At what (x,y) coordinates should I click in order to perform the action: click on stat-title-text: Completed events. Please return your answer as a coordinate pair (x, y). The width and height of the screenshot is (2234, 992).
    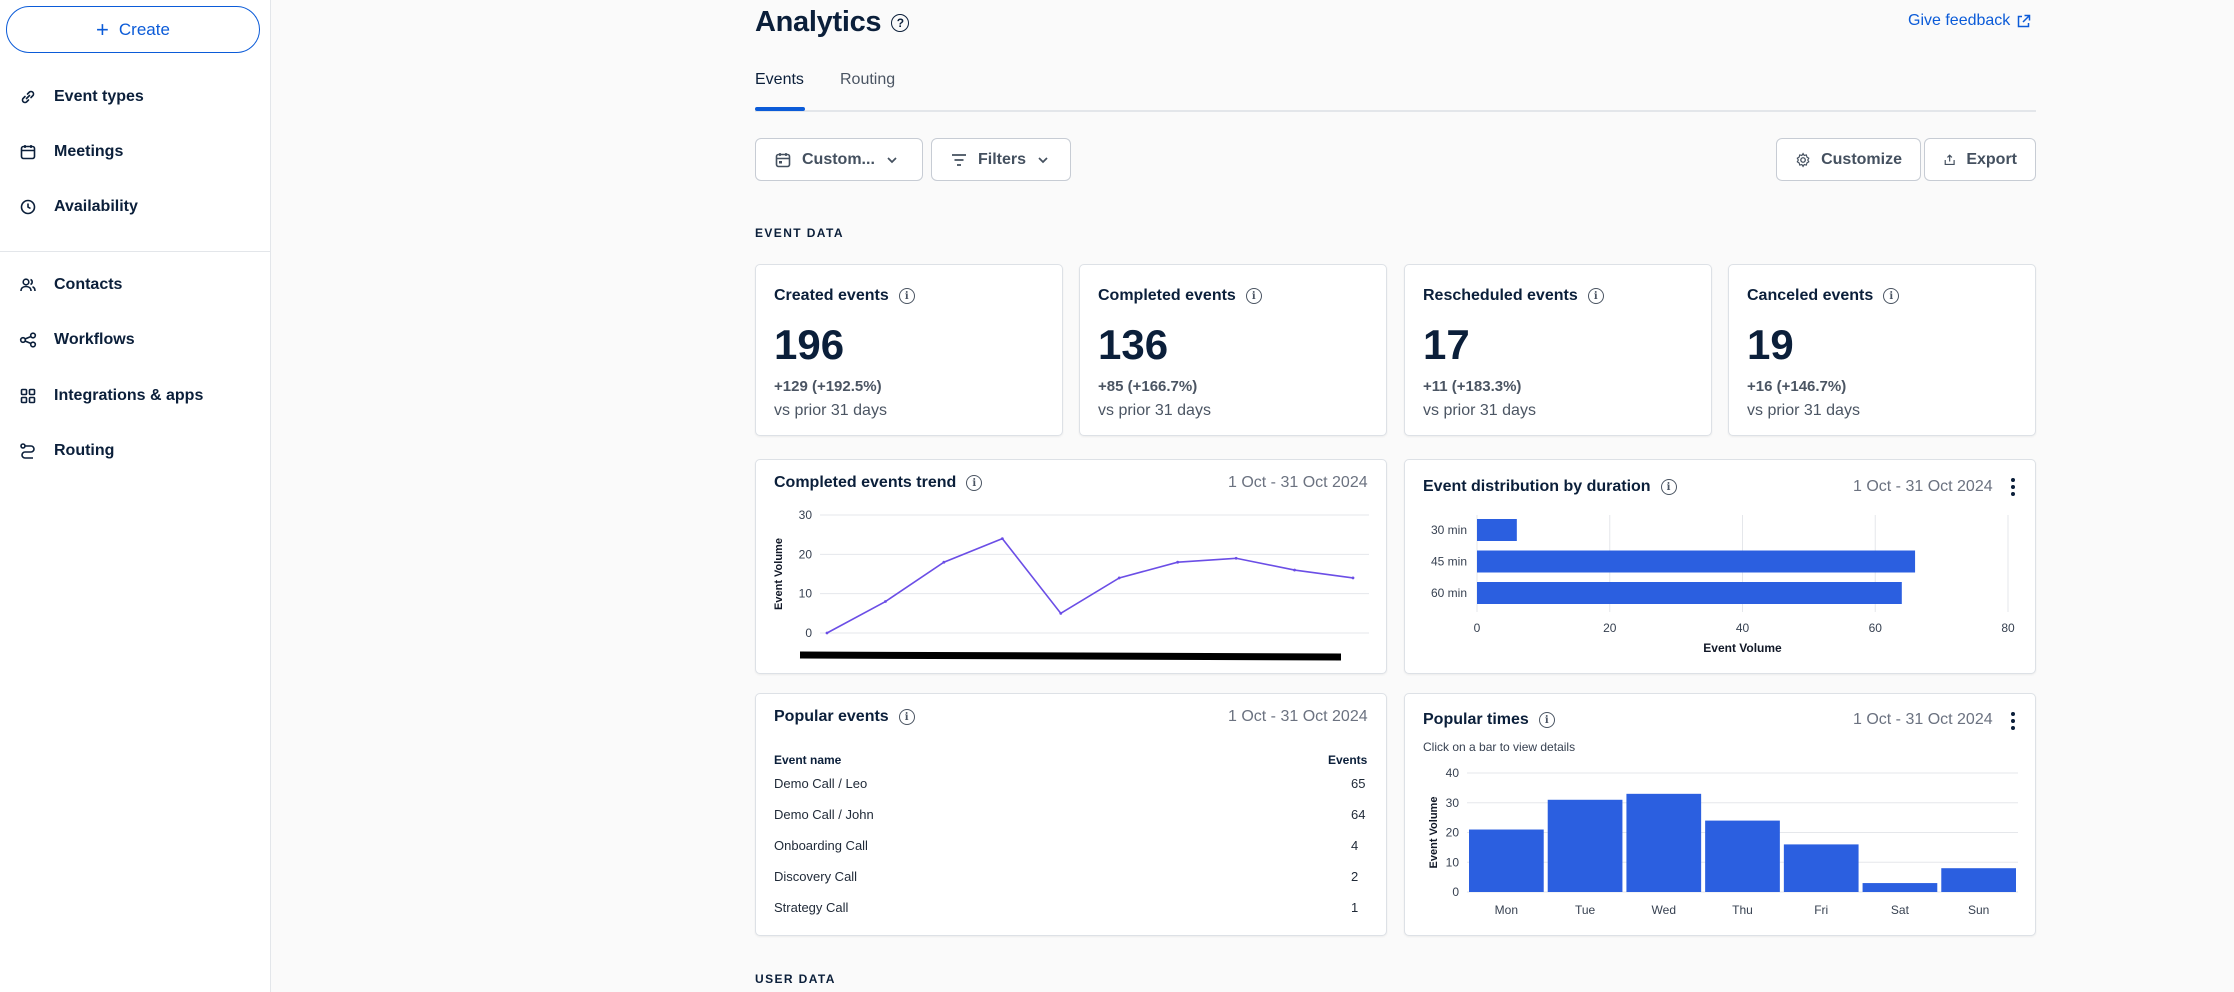
    Looking at the image, I should click on (1167, 295).